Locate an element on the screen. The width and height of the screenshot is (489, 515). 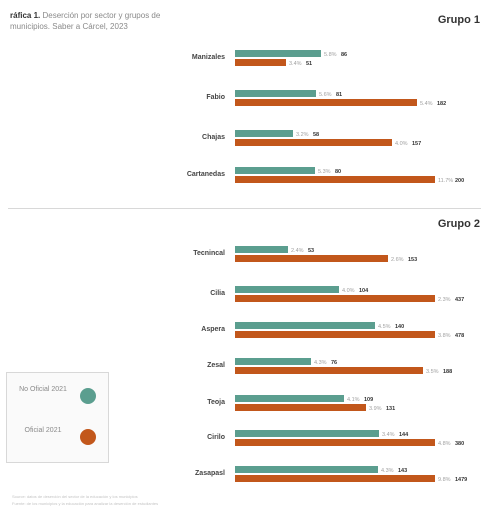
percent-label: 2.4% is located at coordinates (297, 251).